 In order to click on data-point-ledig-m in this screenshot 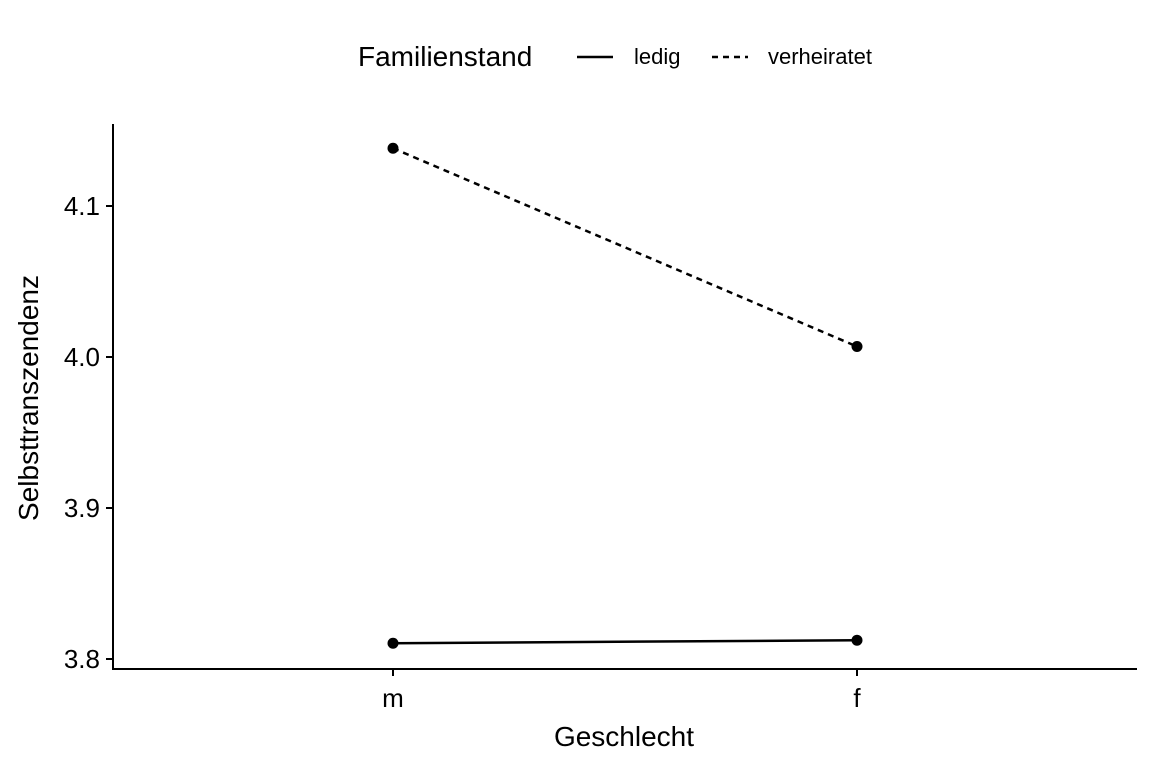, I will do `click(393, 643)`.